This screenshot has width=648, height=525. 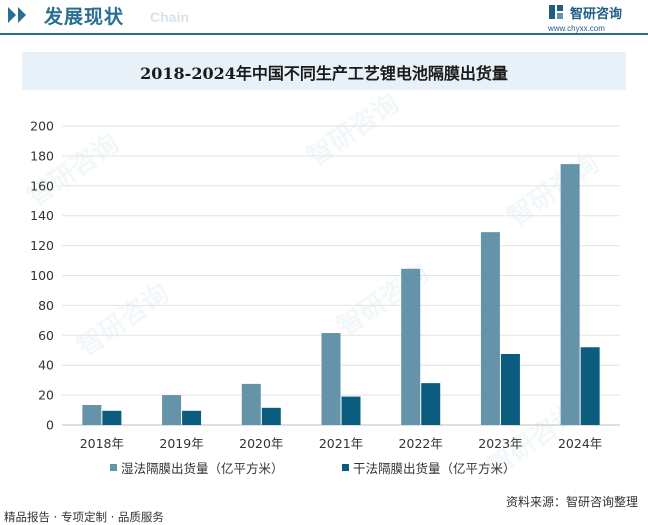 I want to click on y-tick-label: 40, so click(x=46, y=365).